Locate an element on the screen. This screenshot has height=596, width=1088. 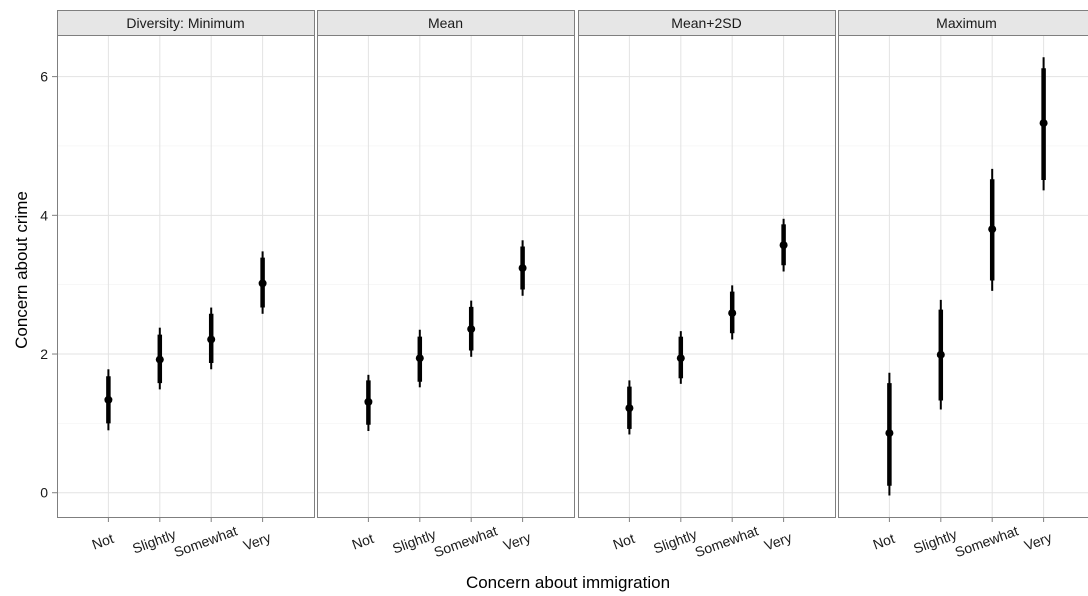
facet-strip-label: Diversity: Minimum is located at coordinates (185, 23).